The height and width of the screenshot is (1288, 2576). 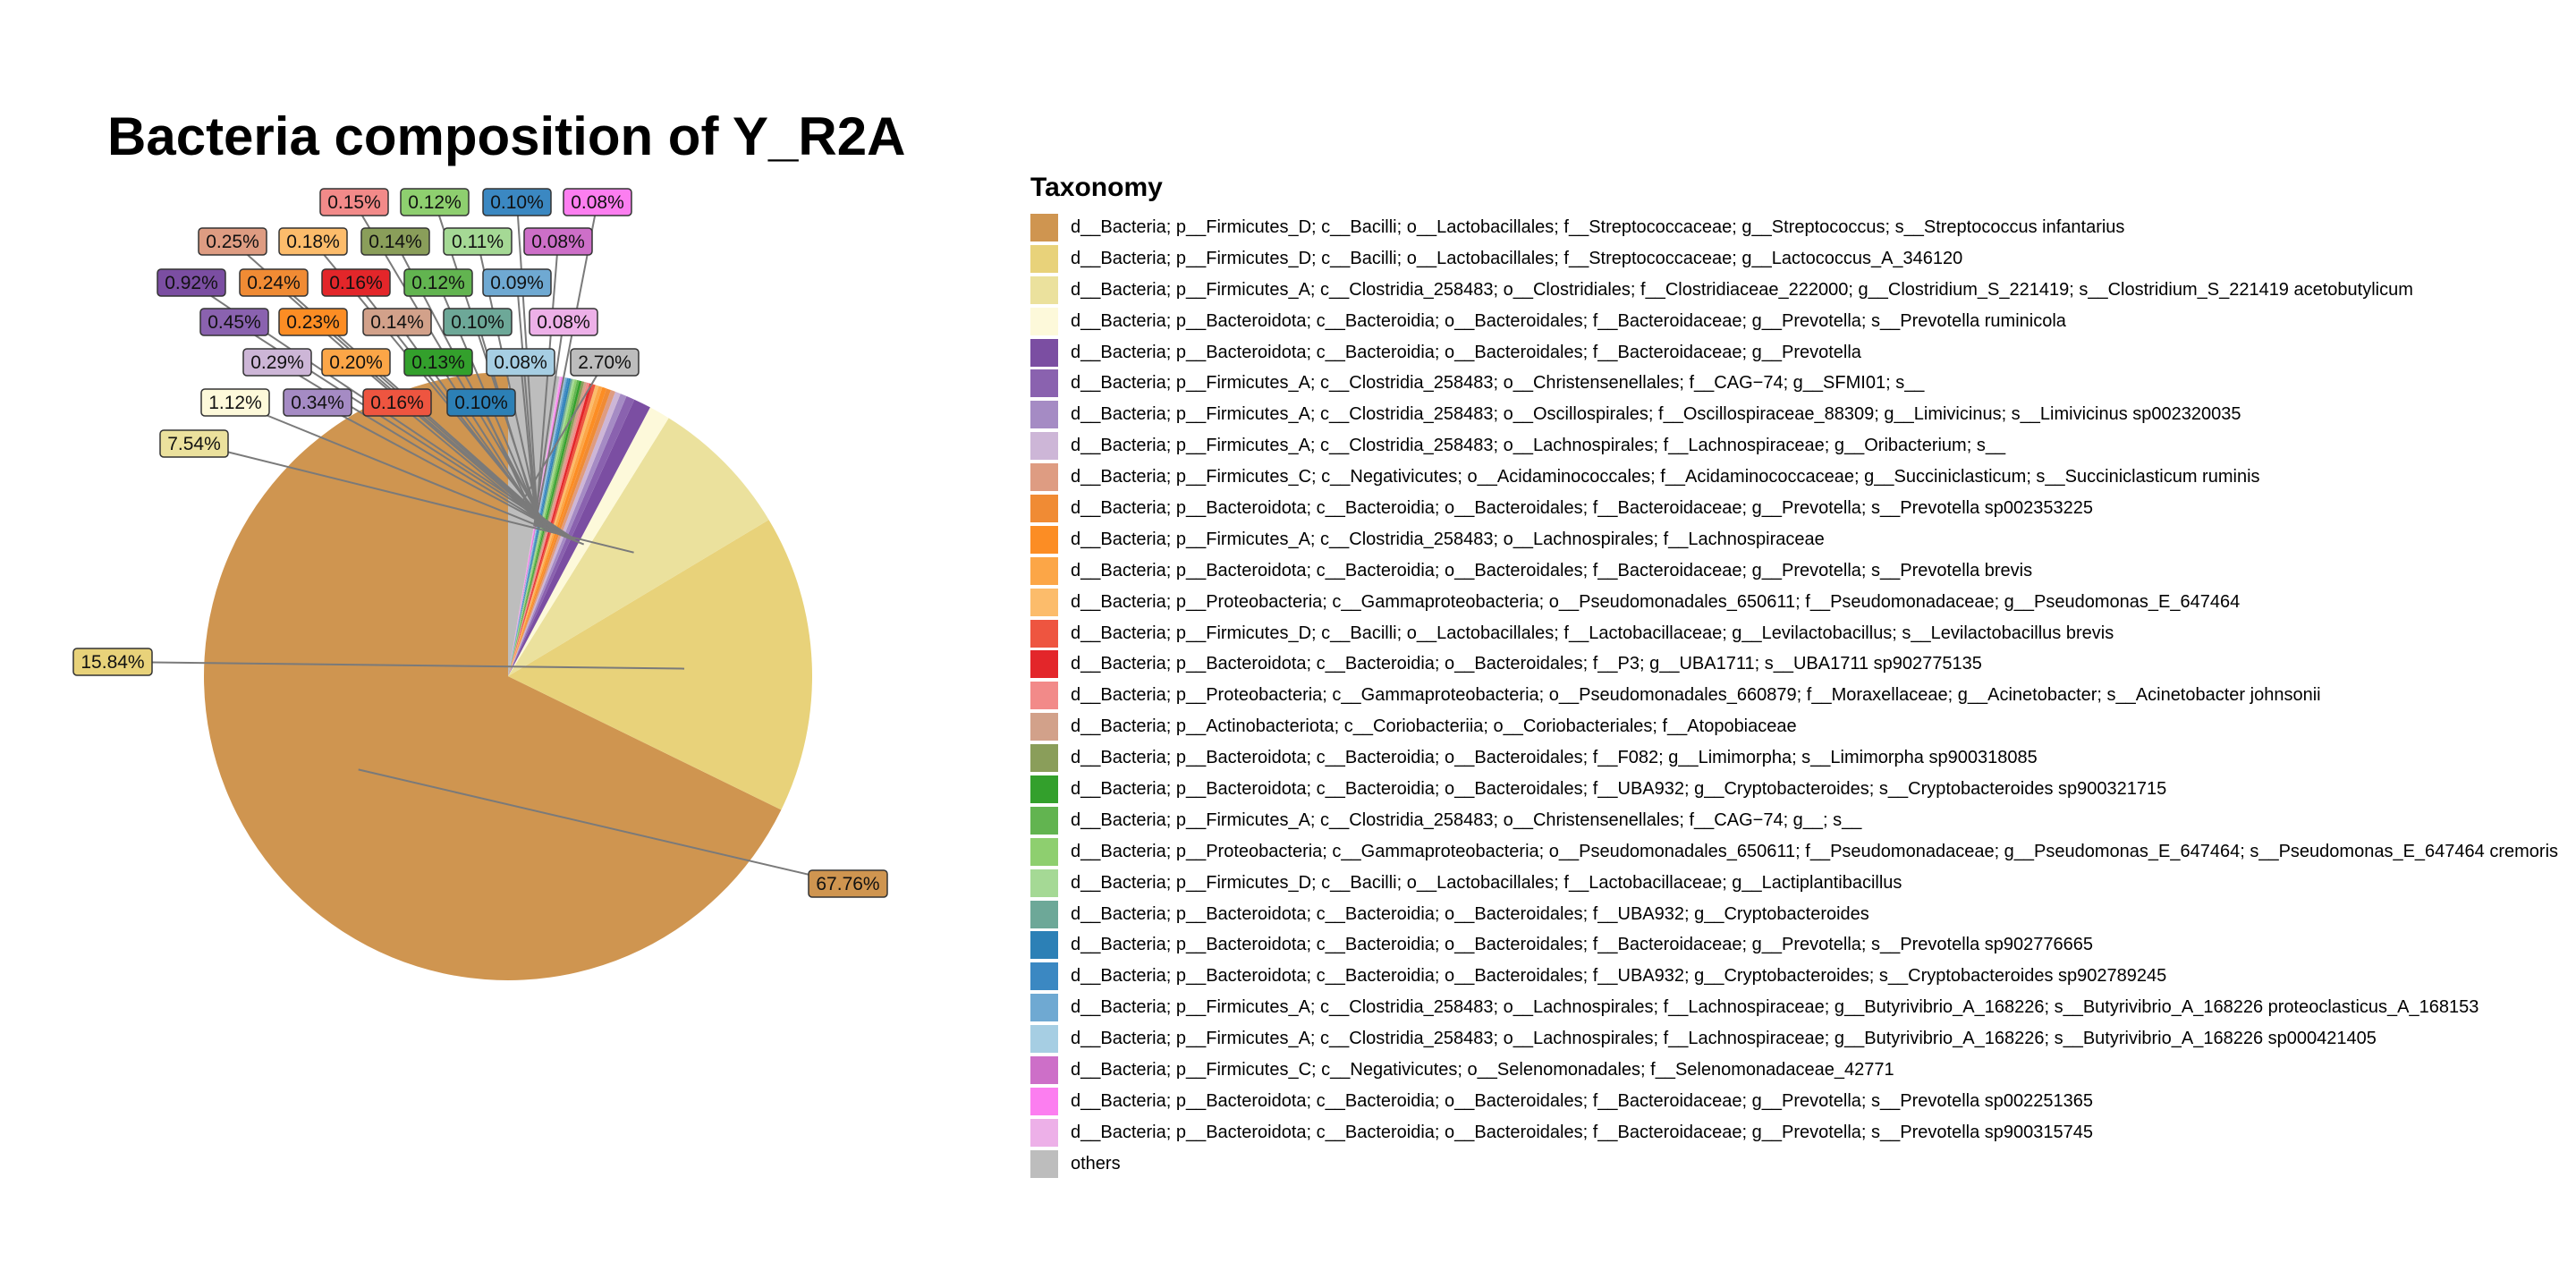 I want to click on legend-item: others, so click(x=1794, y=1164).